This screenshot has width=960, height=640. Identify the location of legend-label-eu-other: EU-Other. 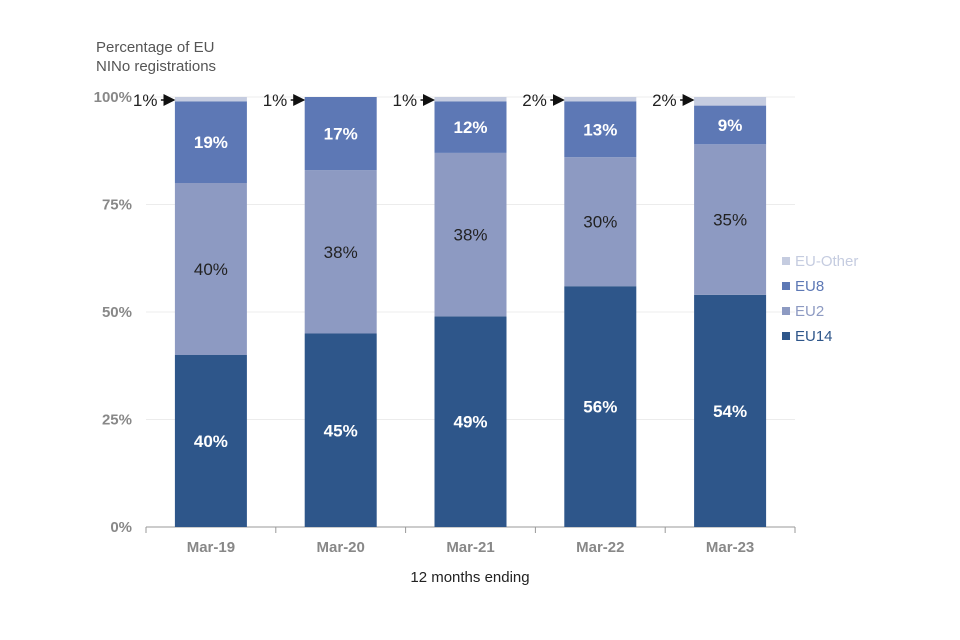
(826, 261).